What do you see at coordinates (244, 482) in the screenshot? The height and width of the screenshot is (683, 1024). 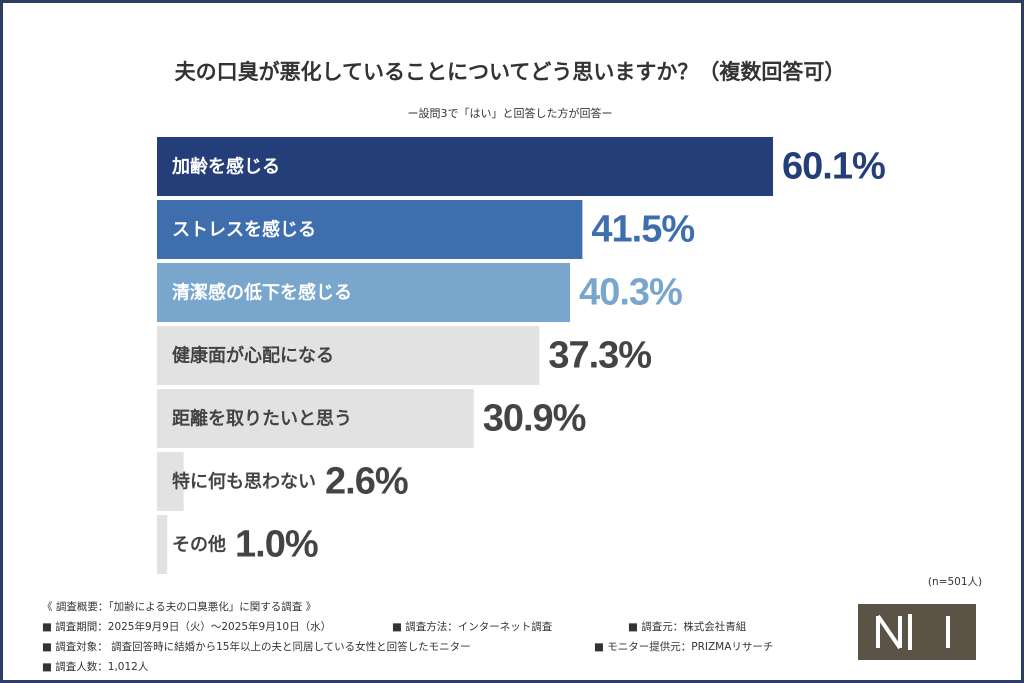 I see `category-label: 特に何も思わない` at bounding box center [244, 482].